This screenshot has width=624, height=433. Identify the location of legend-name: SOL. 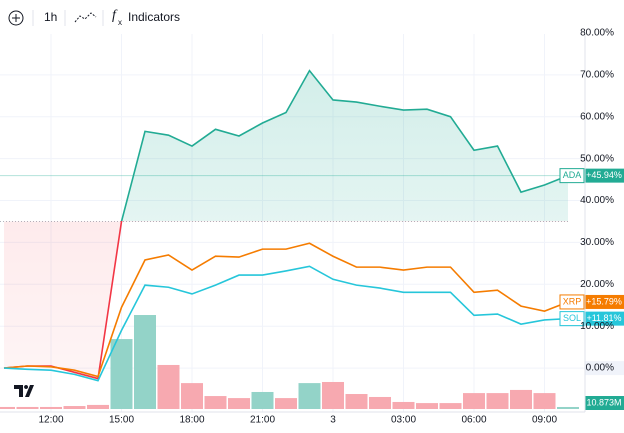
(572, 318).